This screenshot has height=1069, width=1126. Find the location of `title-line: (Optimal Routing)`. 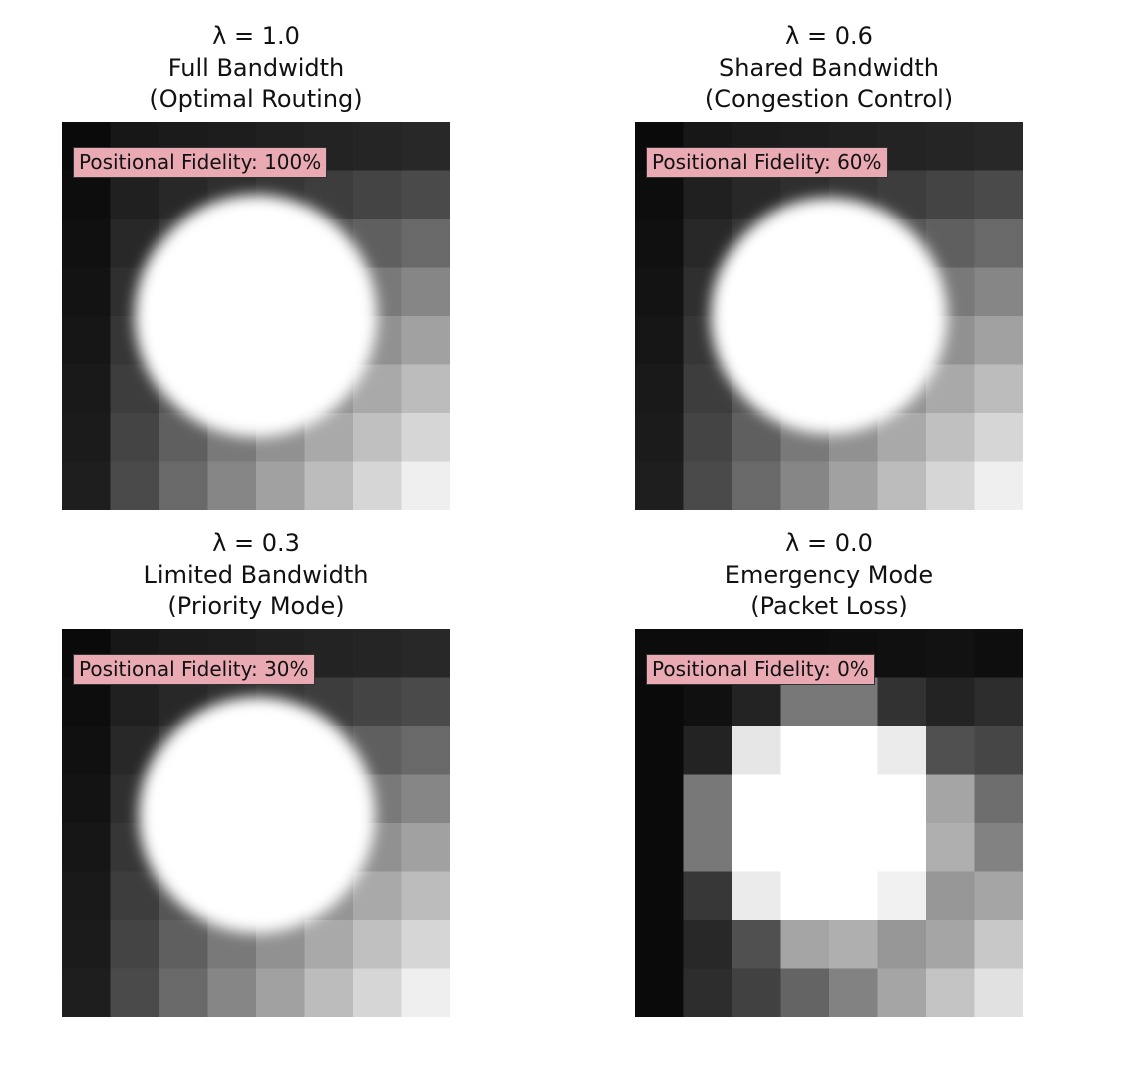

title-line: (Optimal Routing) is located at coordinates (256, 99).